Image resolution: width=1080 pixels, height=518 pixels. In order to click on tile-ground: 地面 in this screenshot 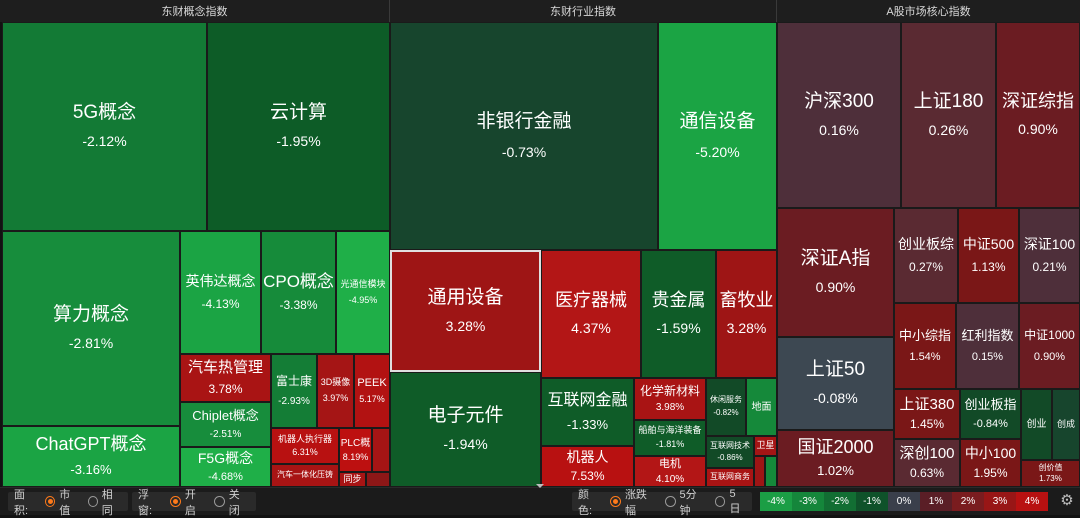, I will do `click(761, 407)`.